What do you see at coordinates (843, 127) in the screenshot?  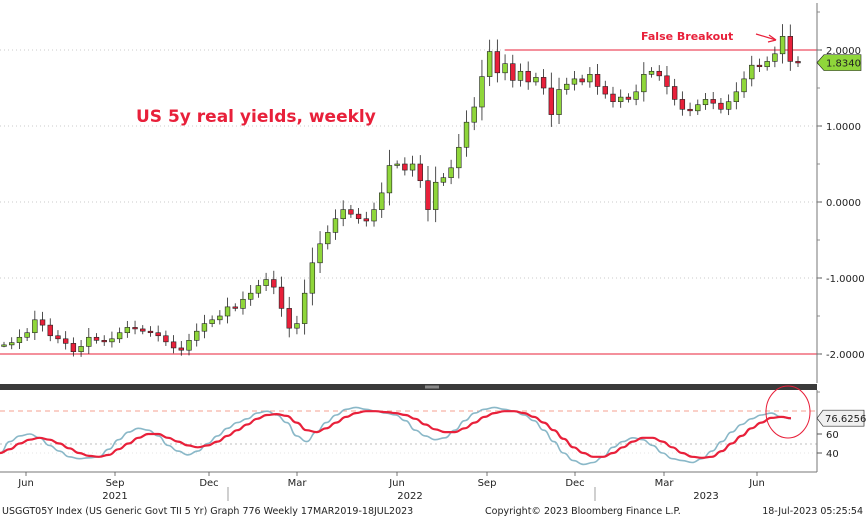 I see `y-tick-label: 1.0000` at bounding box center [843, 127].